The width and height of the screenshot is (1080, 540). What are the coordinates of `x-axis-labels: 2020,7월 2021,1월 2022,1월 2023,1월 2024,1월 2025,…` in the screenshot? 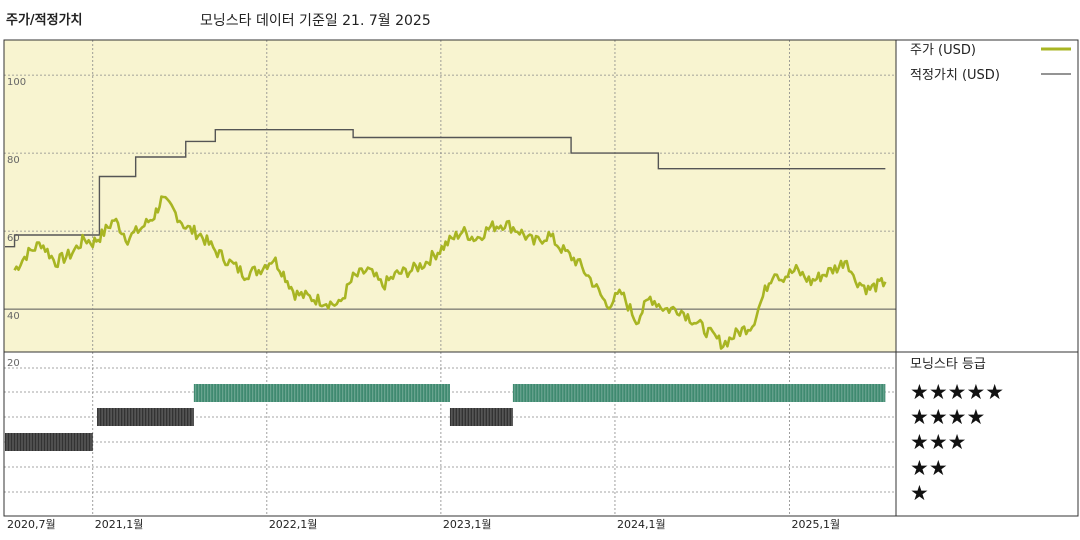 It's located at (423, 524).